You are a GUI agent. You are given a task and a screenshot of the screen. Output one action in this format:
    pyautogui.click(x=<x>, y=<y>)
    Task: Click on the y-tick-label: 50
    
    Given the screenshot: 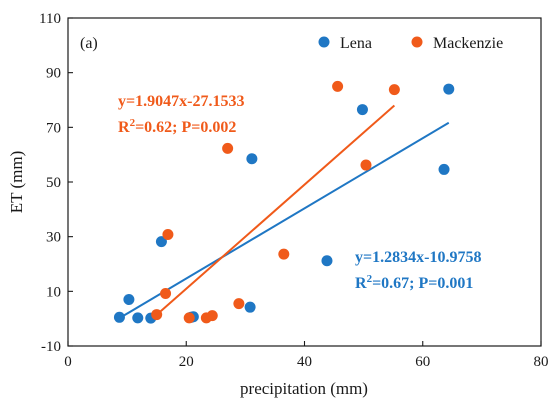 What is the action you would take?
    pyautogui.click(x=53, y=183)
    